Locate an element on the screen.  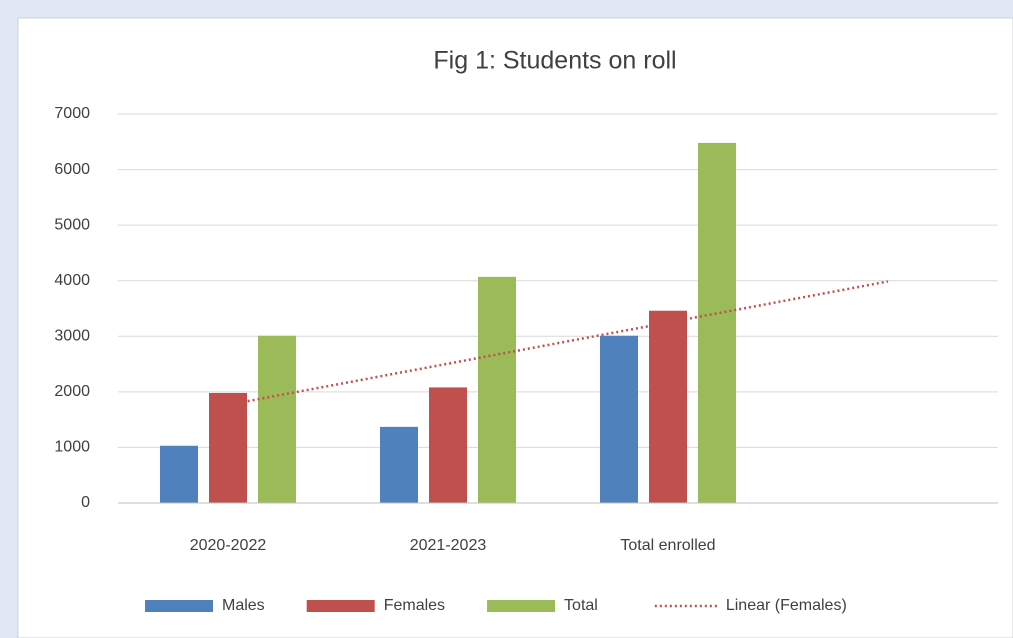
trendline is located at coordinates (558, 343).